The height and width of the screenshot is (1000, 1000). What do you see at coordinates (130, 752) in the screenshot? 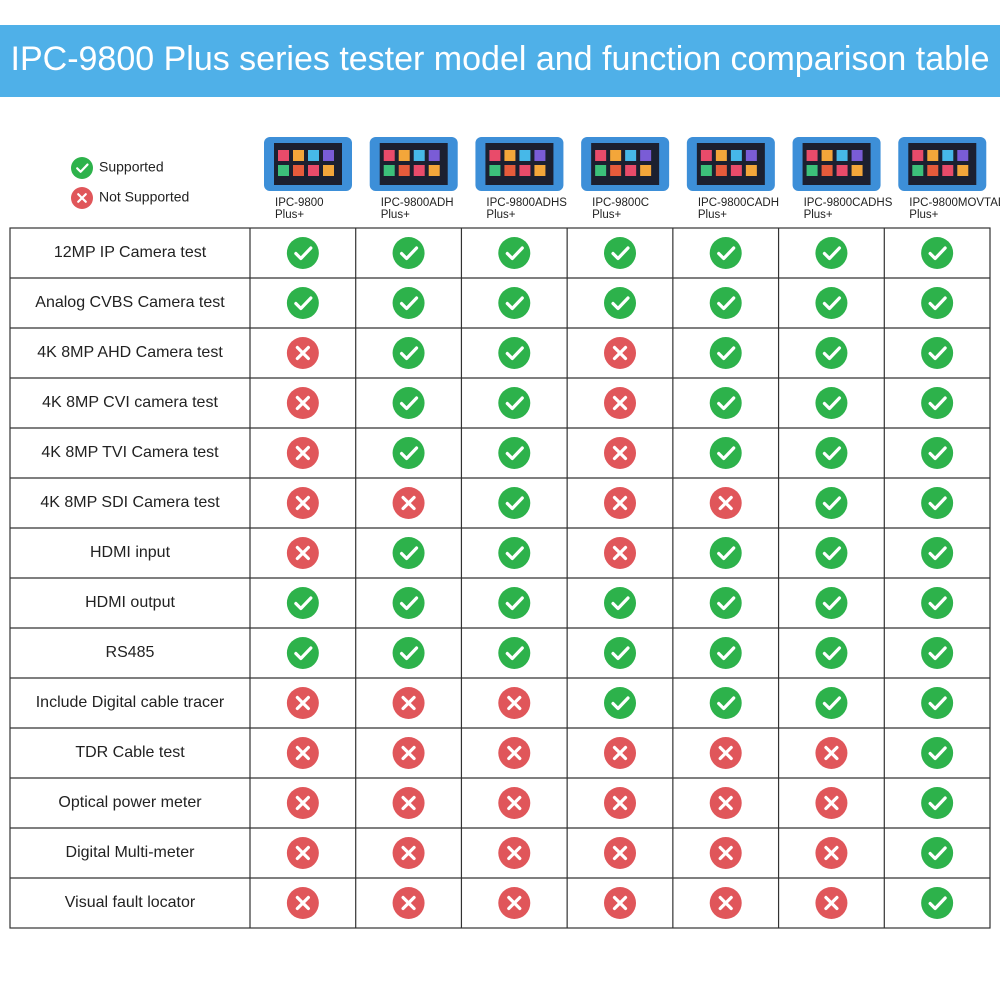
I see `feature-label: TDR Cable test` at bounding box center [130, 752].